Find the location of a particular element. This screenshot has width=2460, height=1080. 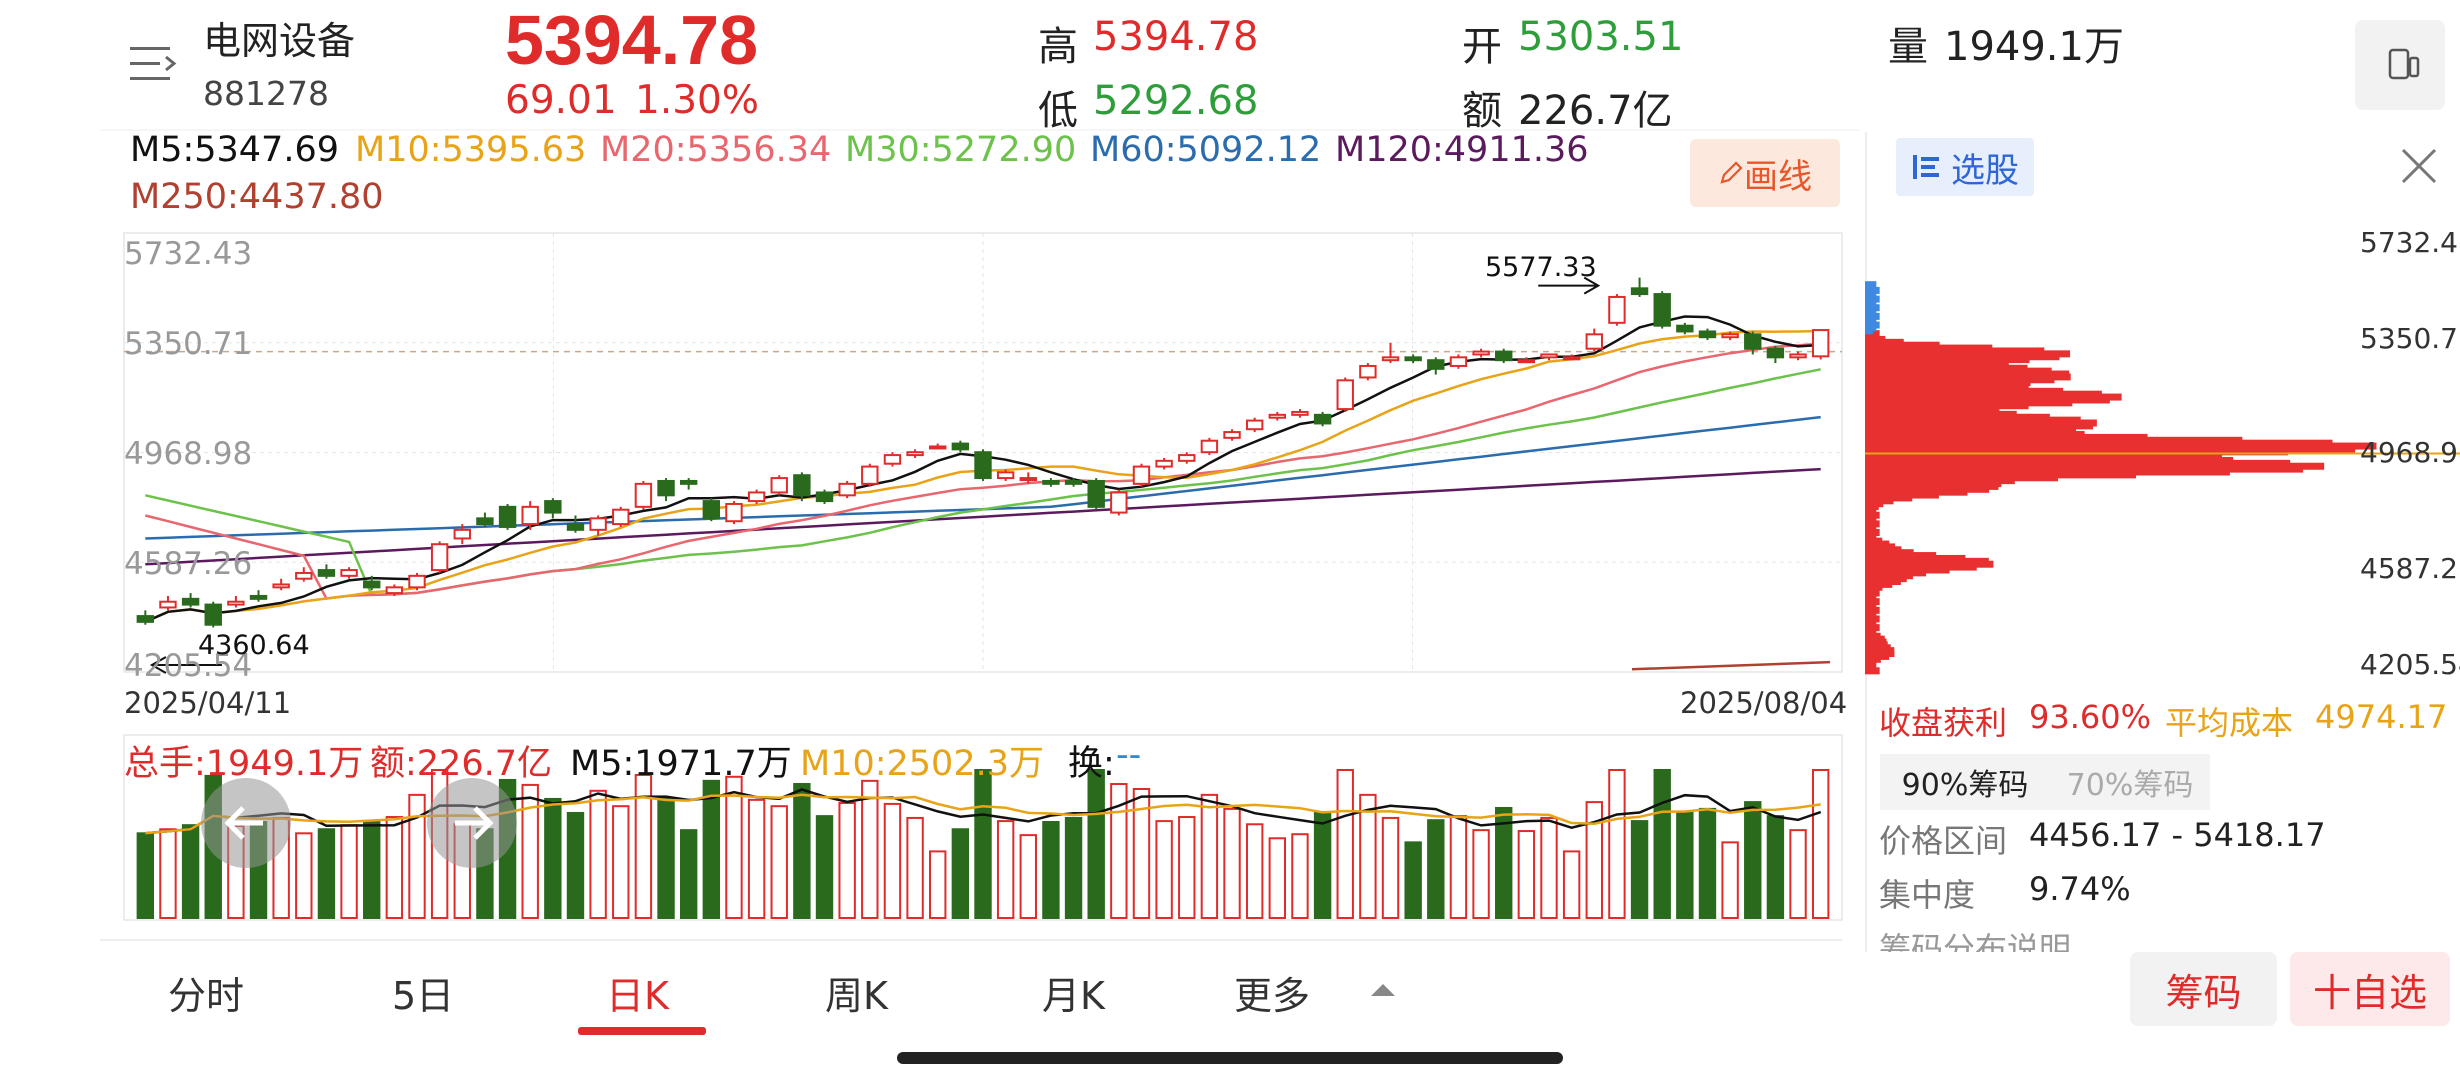

min-price-label: 4360.64 is located at coordinates (254, 645).